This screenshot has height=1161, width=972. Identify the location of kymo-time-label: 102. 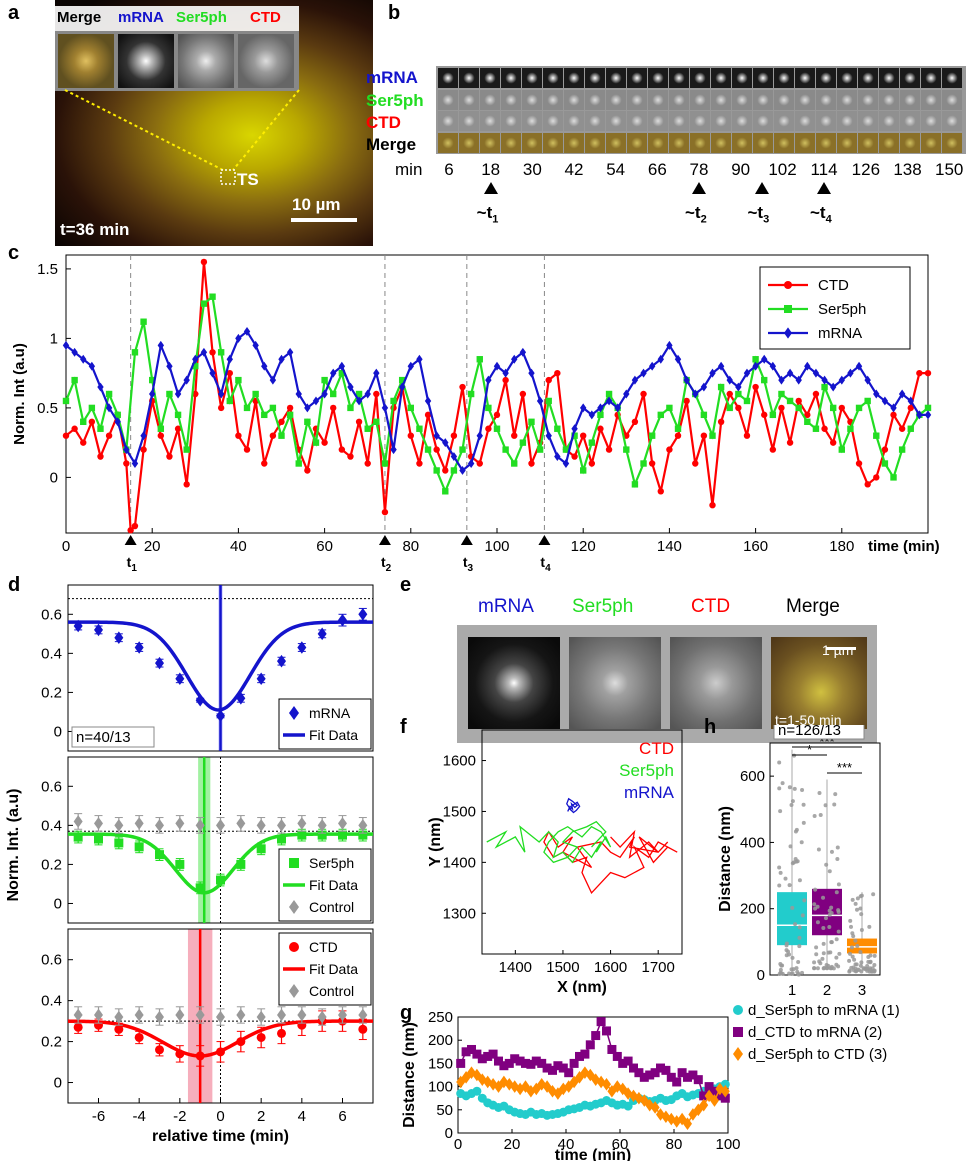
(782, 169).